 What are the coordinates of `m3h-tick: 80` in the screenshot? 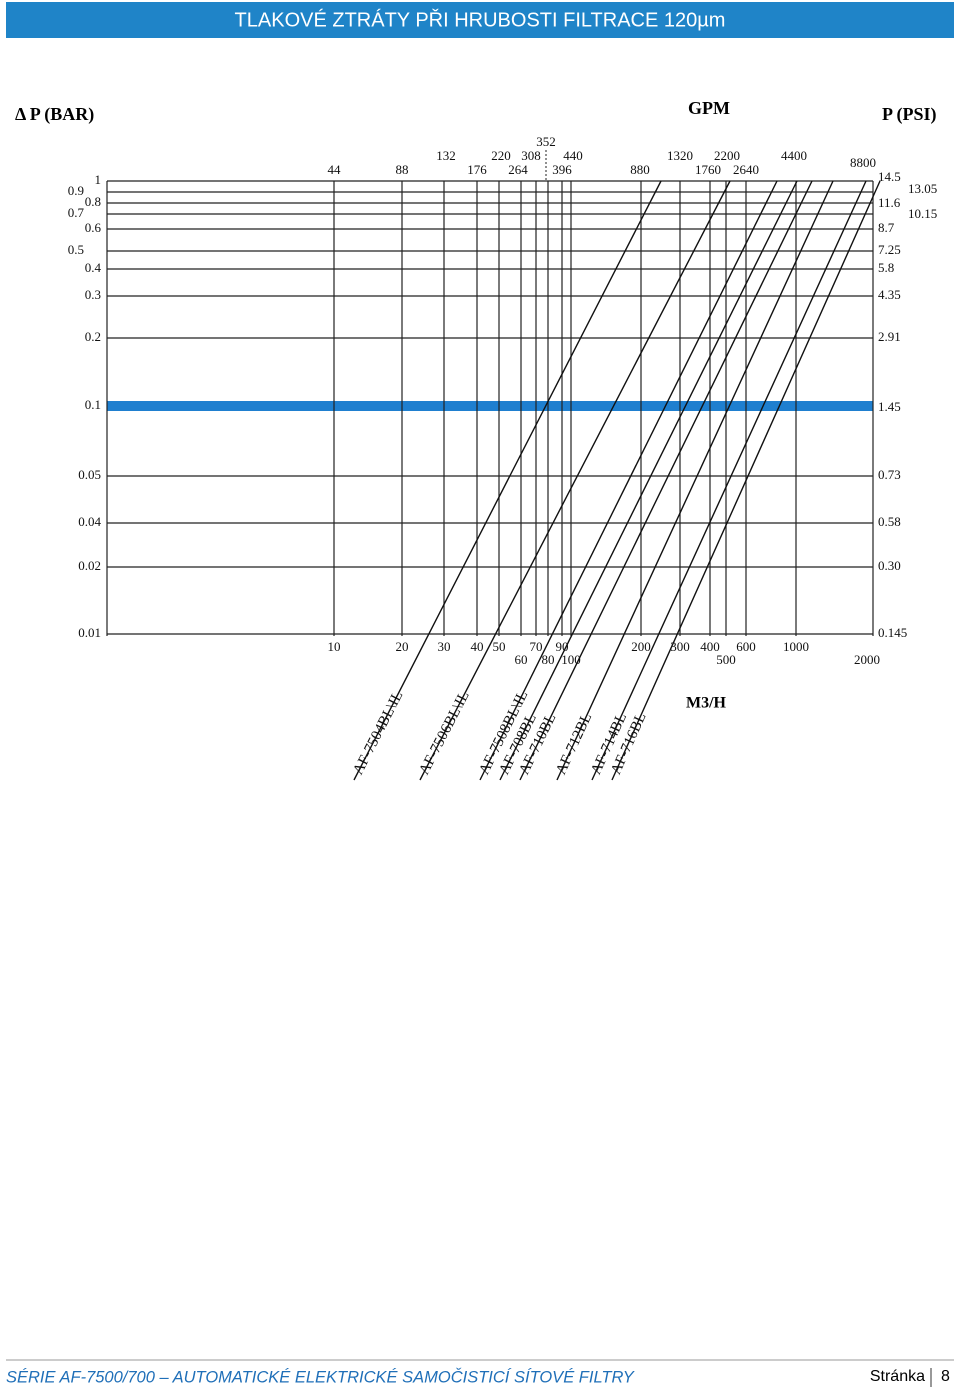 It's located at (548, 659).